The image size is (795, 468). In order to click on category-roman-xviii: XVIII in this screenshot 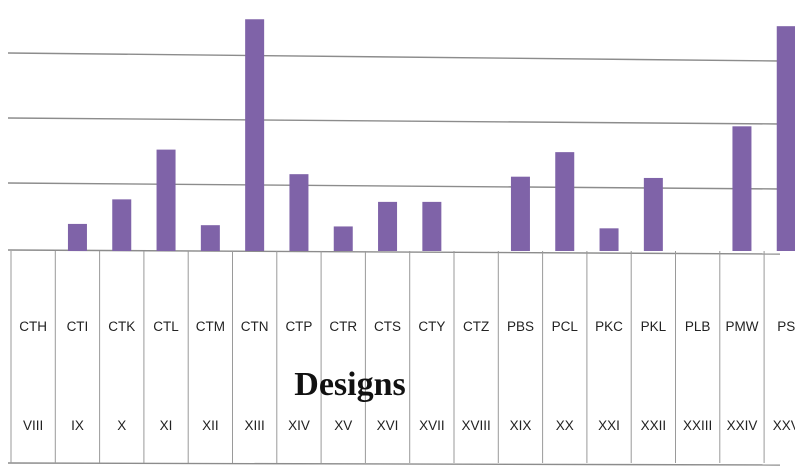, I will do `click(476, 425)`.